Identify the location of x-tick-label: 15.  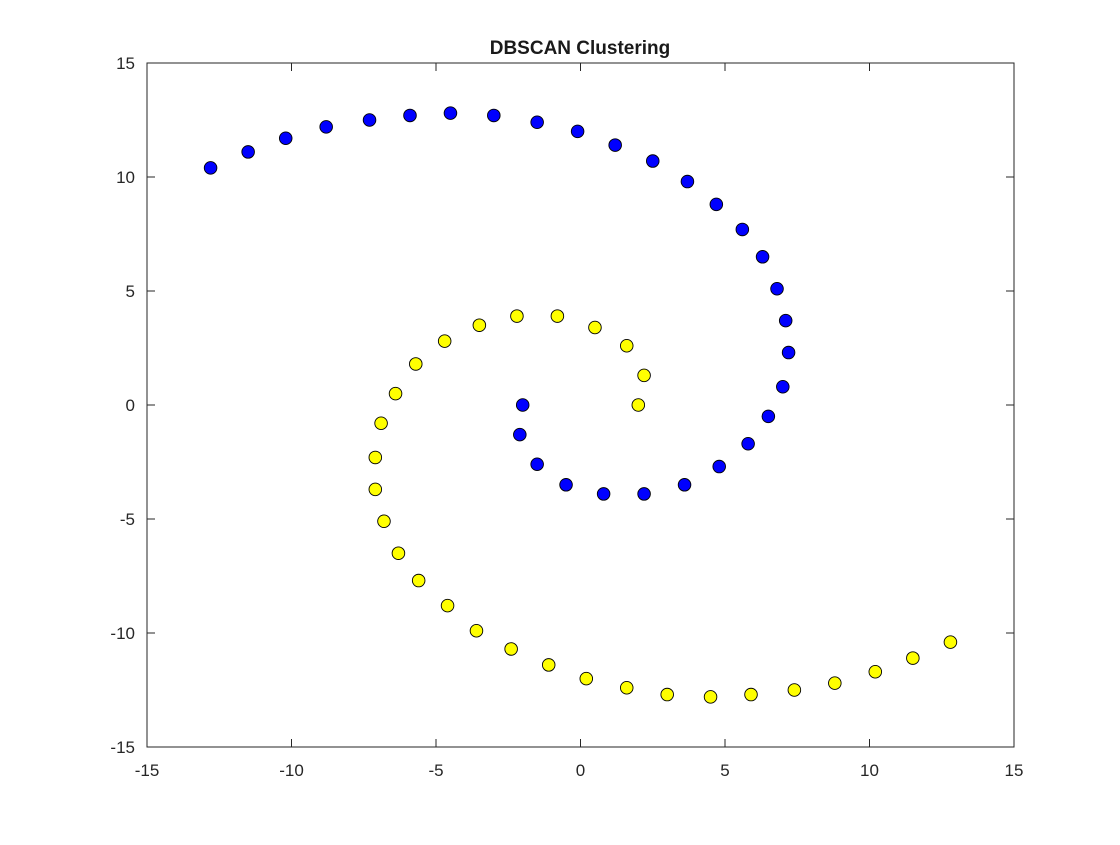
(1014, 770).